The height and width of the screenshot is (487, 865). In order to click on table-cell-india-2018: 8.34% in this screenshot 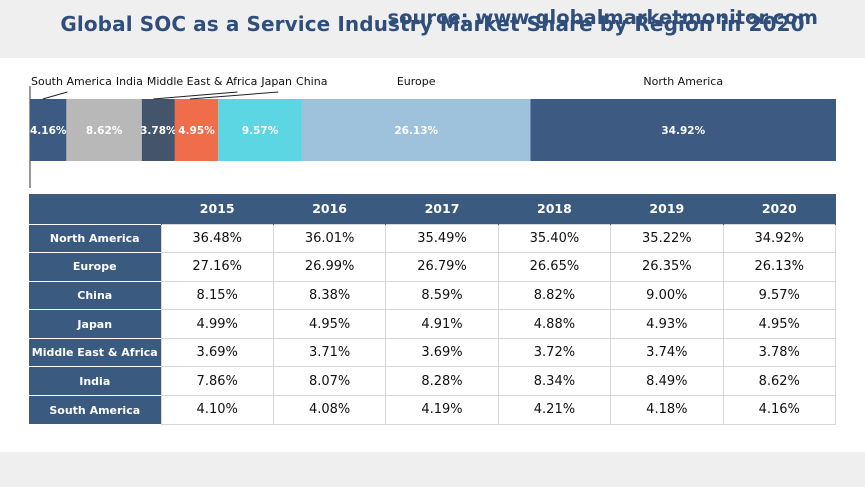, I will do `click(554, 381)`.